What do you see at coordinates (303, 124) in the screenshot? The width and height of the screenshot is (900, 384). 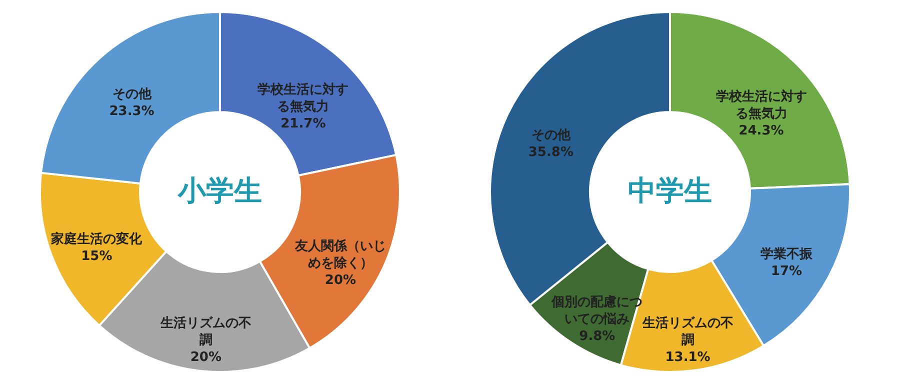 I see `data-label: 21.7%` at bounding box center [303, 124].